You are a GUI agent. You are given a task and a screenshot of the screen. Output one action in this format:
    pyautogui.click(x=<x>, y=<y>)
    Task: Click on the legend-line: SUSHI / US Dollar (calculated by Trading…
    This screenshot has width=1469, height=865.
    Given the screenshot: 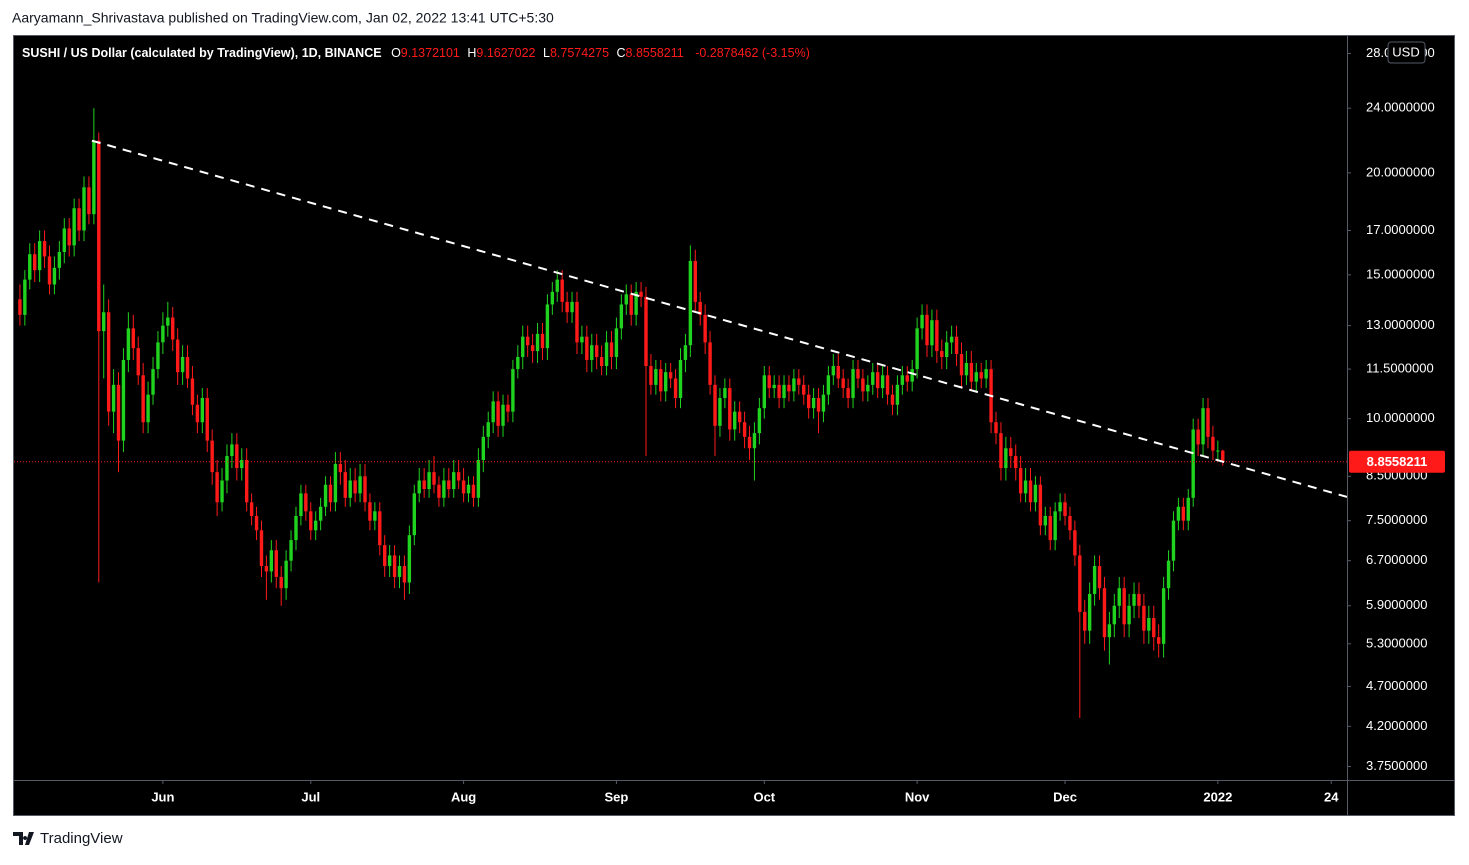 What is the action you would take?
    pyautogui.click(x=416, y=53)
    